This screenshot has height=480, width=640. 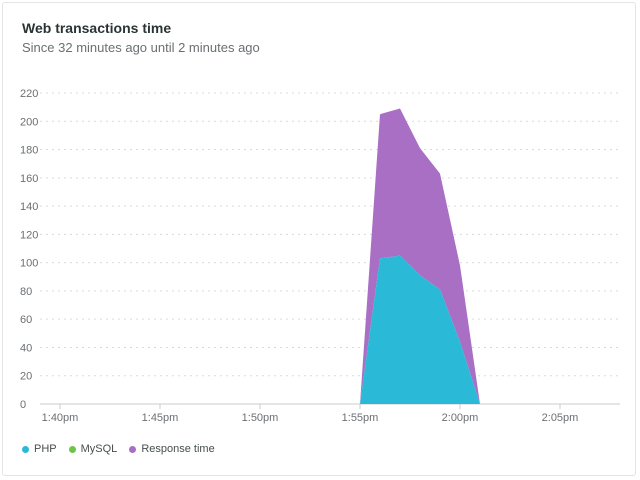 What do you see at coordinates (560, 418) in the screenshot?
I see `x-tick-label-2:05pm: 2:05pm` at bounding box center [560, 418].